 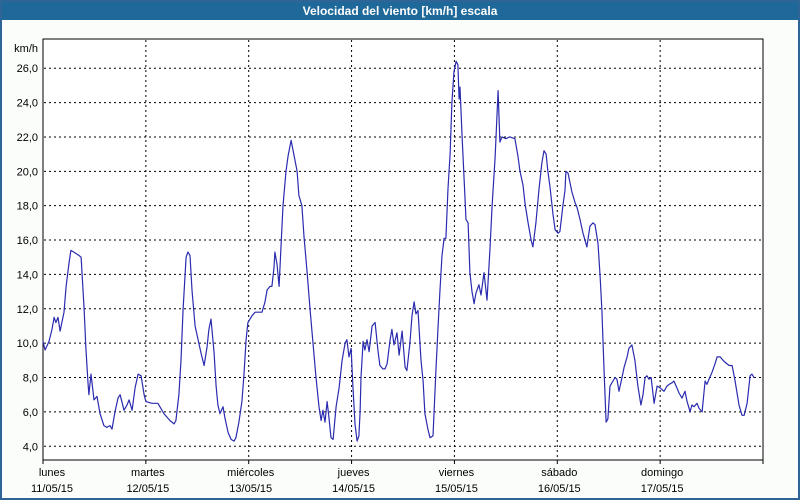 I want to click on x-date-label: 14/05/15, so click(x=353, y=489).